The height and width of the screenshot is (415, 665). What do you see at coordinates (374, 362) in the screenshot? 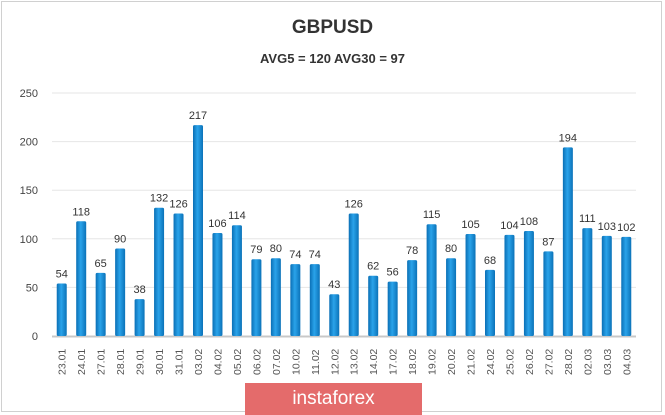
I see `x-tick-label: 14.02` at bounding box center [374, 362].